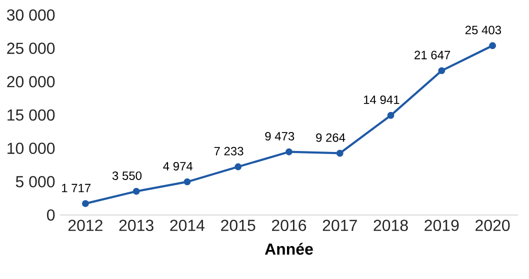 The height and width of the screenshot is (279, 529). Describe the element at coordinates (441, 226) in the screenshot. I see `x-tick-label: 2019` at that location.